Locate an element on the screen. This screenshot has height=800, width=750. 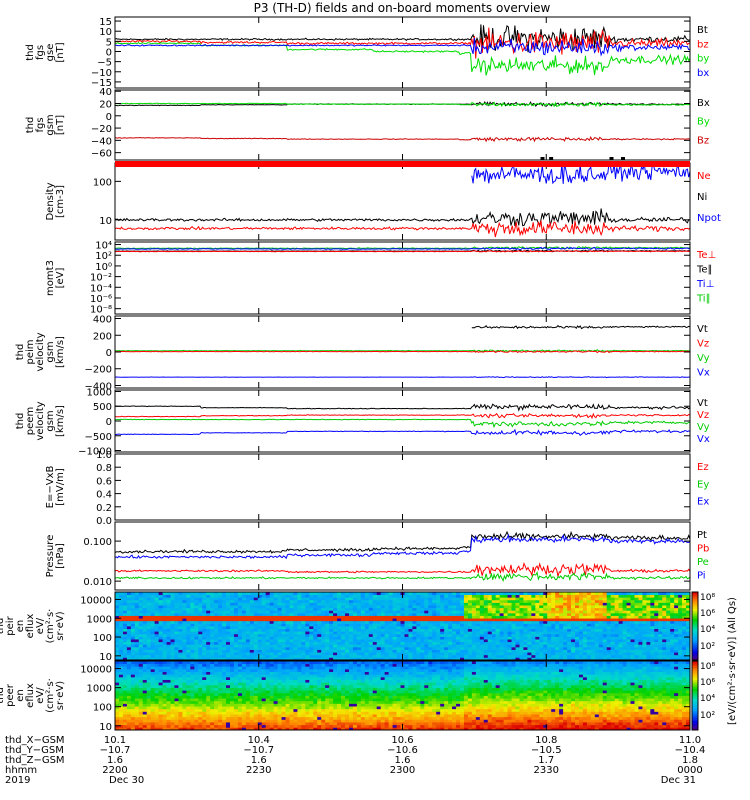
ylabel-line: velocity is located at coordinates (40, 351).